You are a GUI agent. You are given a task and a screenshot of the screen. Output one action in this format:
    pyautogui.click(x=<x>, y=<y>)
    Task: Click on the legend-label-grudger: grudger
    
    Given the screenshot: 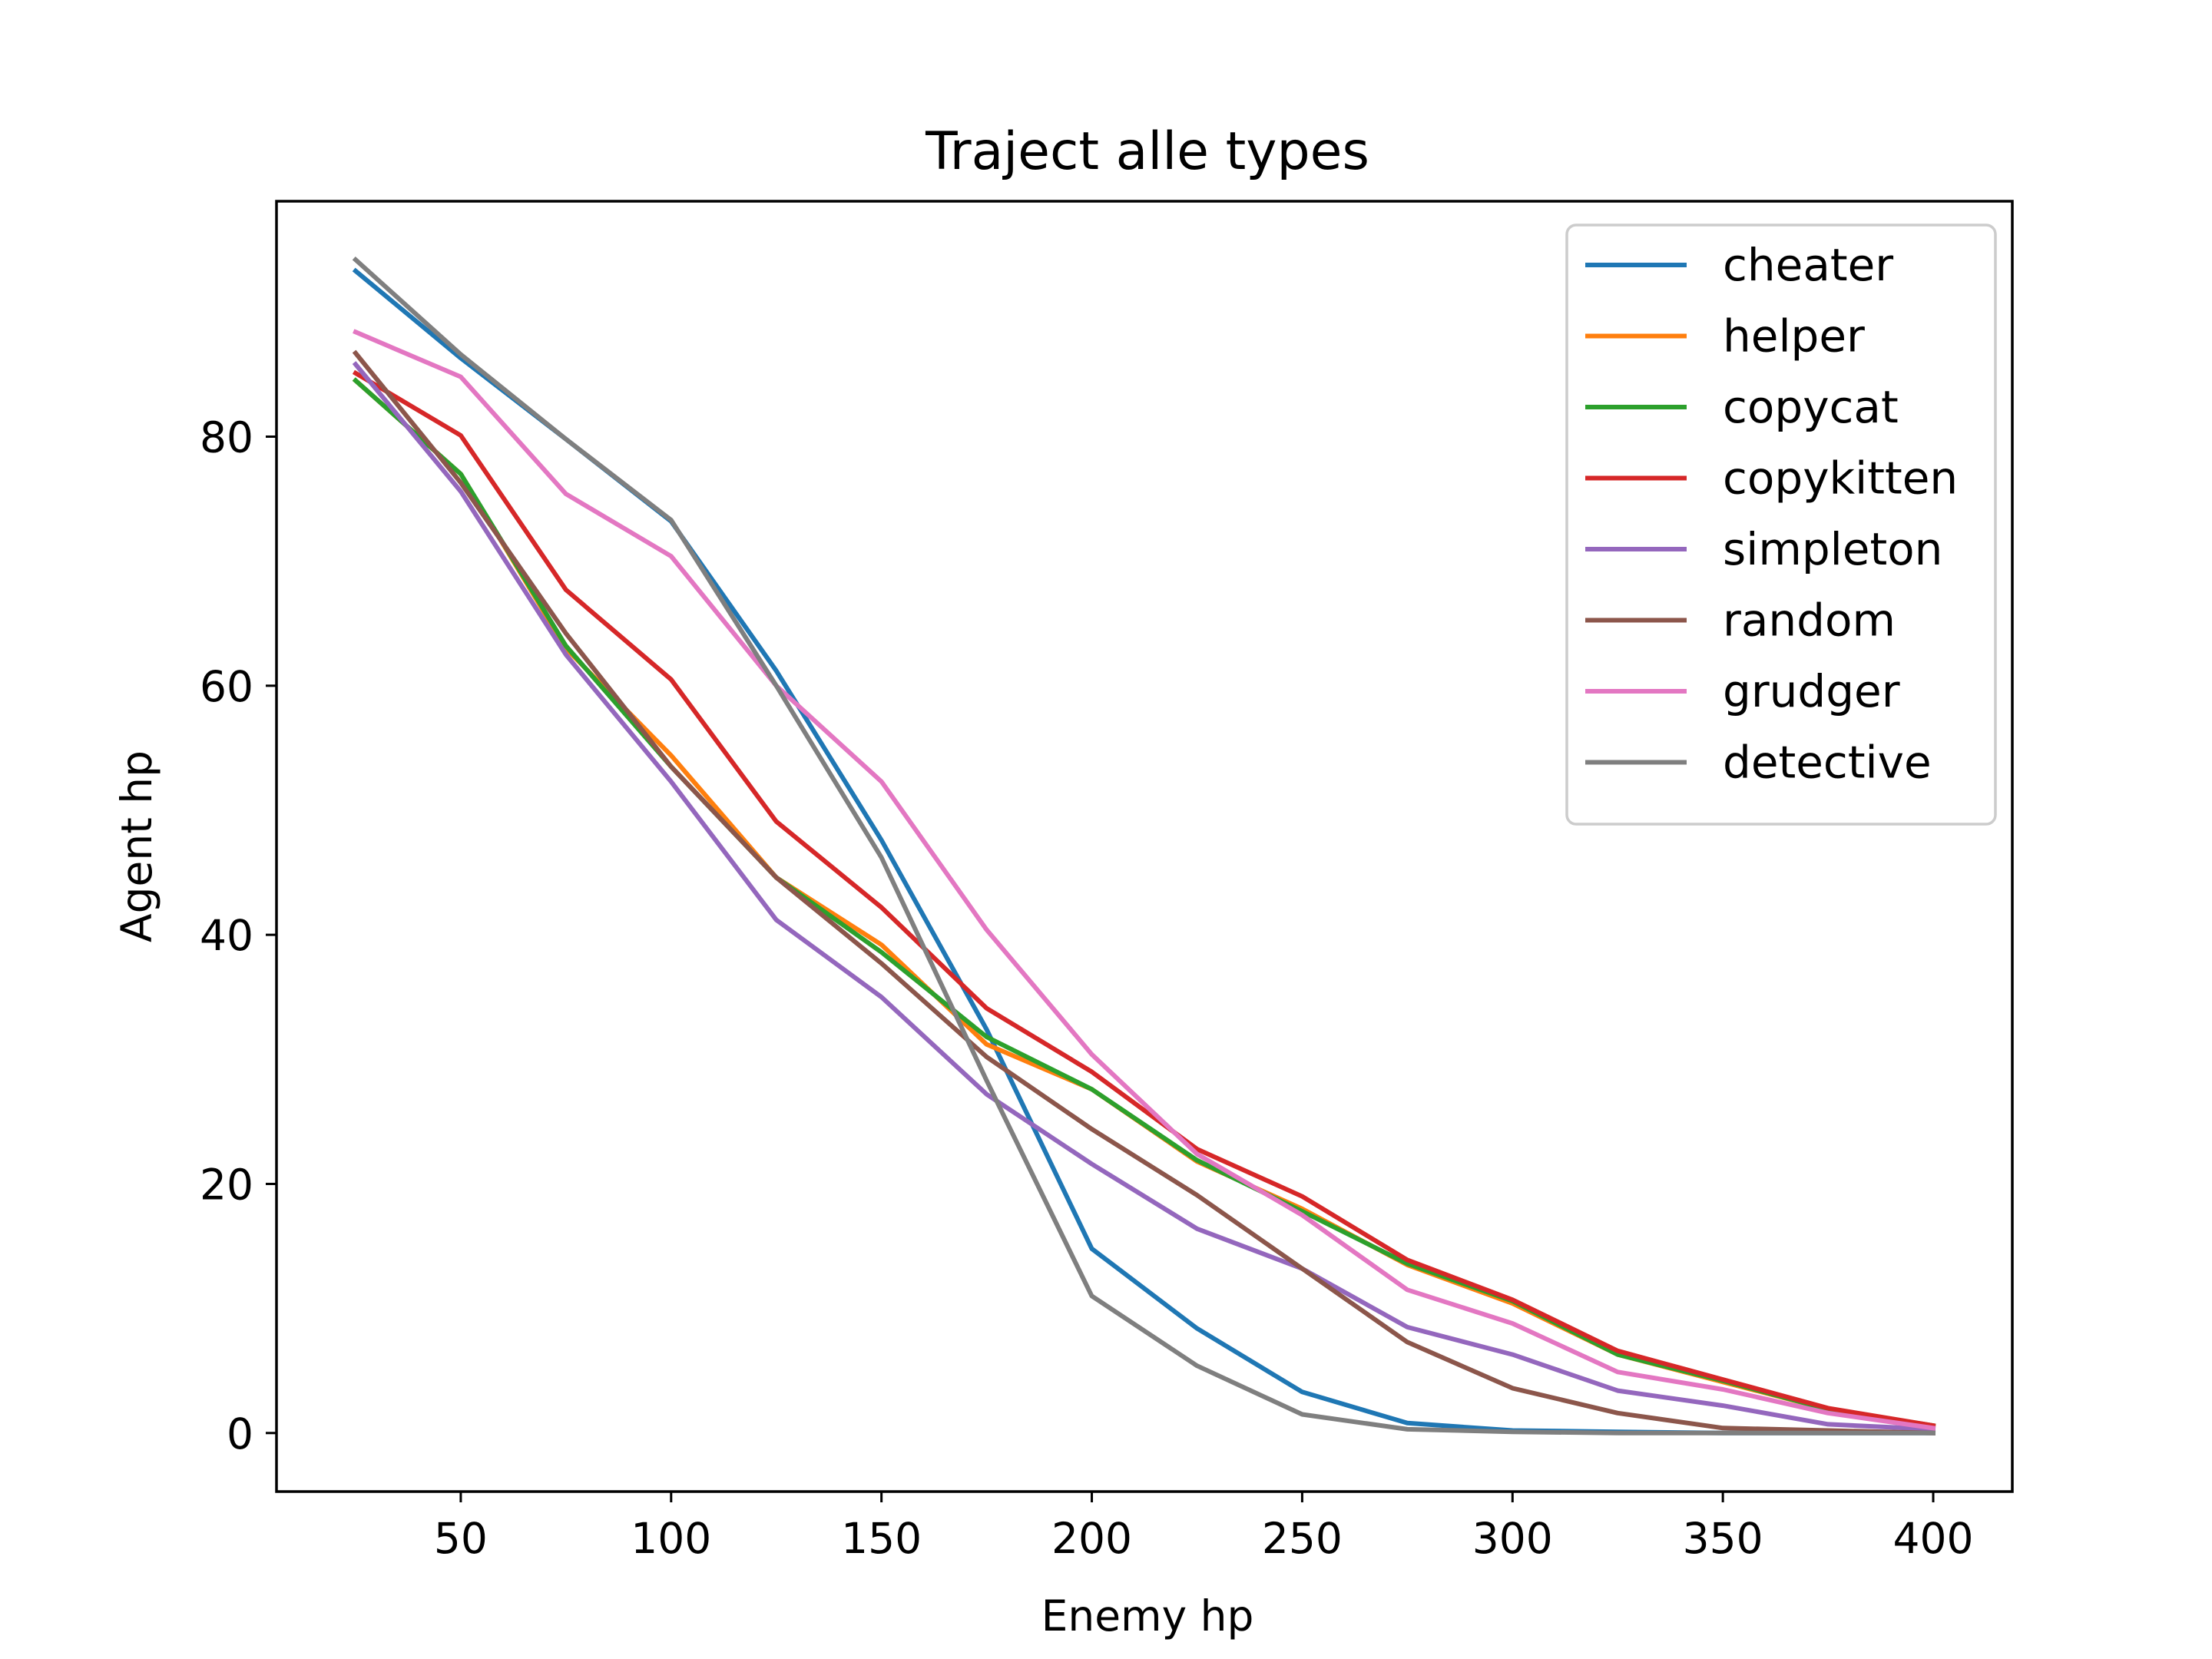 What is the action you would take?
    pyautogui.click(x=1811, y=691)
    